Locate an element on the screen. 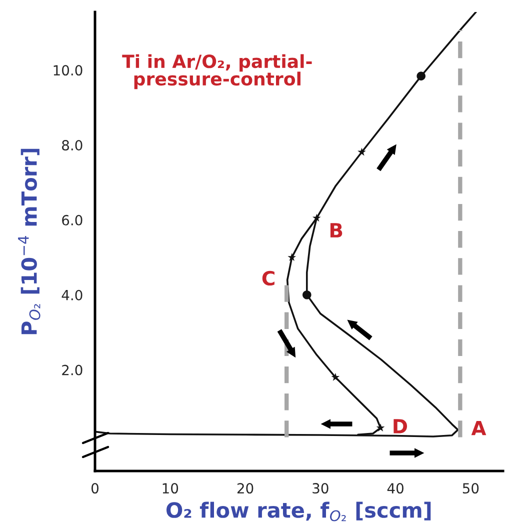 This screenshot has width=505, height=523. y-tick-label: 4.0 is located at coordinates (72, 295).